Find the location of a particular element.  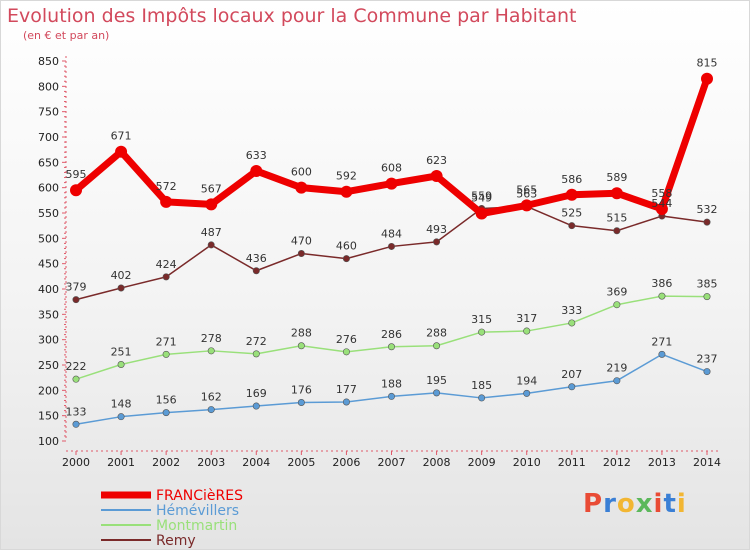

data-label-remy: 436 is located at coordinates (256, 258).